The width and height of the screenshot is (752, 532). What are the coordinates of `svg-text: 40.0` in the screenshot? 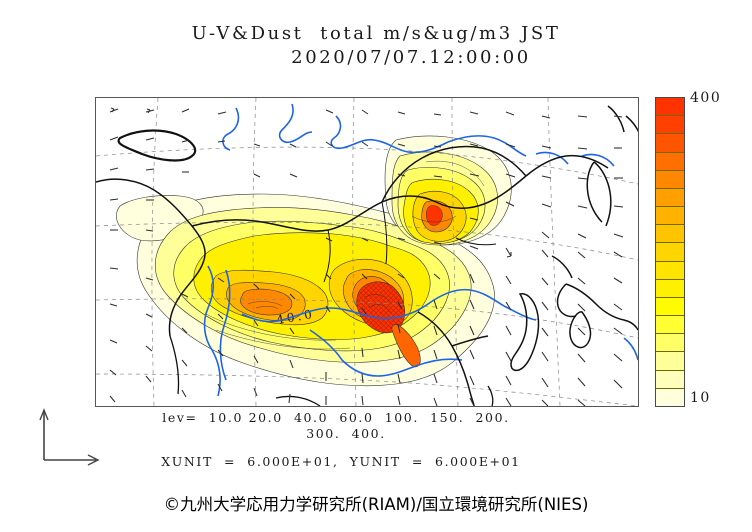 It's located at (295, 317).